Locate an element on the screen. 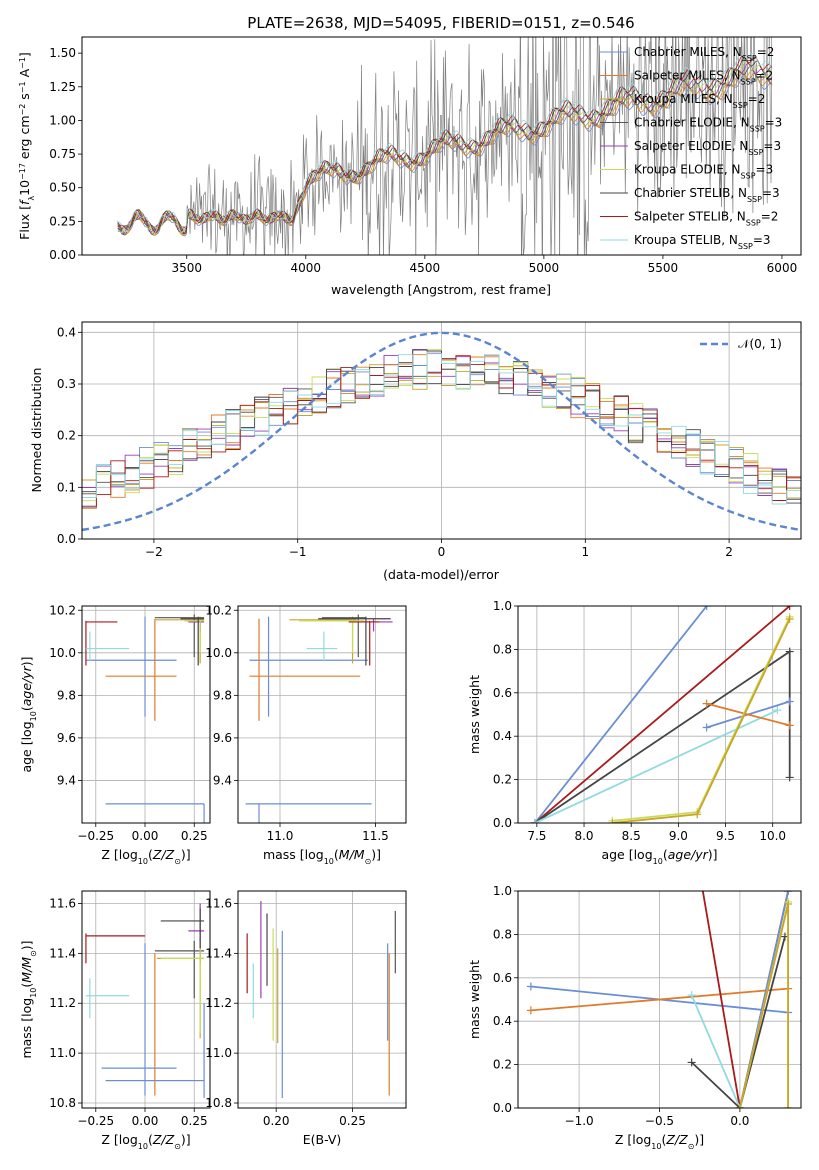  mass-Z-frame is located at coordinates (146, 999).